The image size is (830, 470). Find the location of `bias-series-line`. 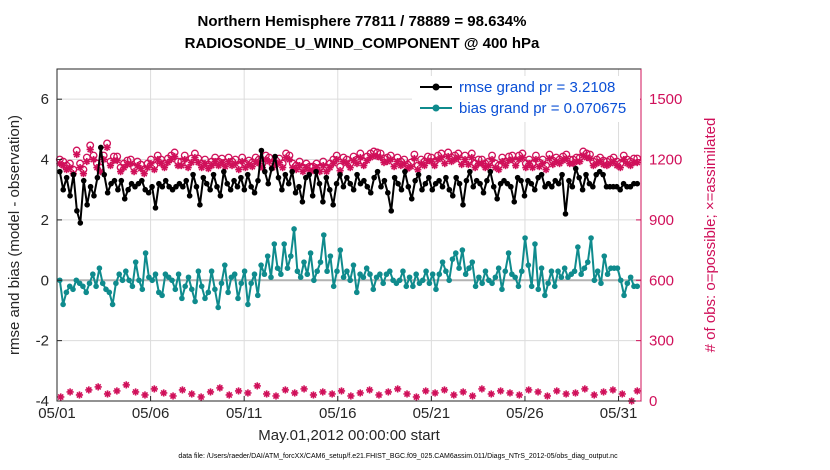

bias-series-line is located at coordinates (348, 268).